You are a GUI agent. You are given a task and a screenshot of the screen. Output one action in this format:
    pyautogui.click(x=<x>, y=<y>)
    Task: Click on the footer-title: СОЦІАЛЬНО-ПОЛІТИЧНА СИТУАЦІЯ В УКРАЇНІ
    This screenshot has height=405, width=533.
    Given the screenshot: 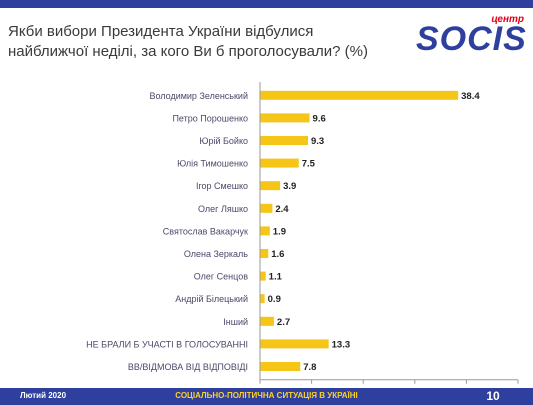 What is the action you would take?
    pyautogui.click(x=266, y=395)
    